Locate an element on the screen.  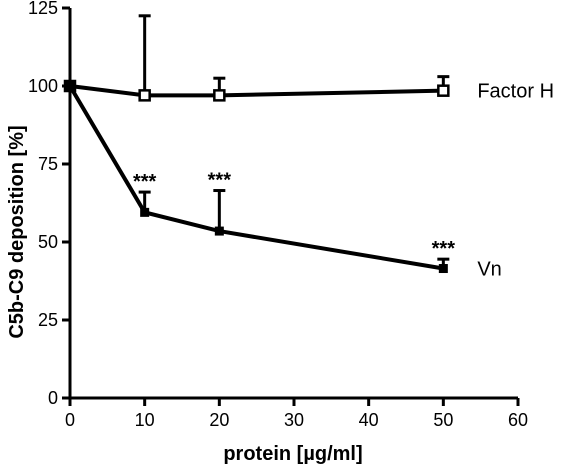
y-tick-label: 25 is located at coordinates (48, 320).